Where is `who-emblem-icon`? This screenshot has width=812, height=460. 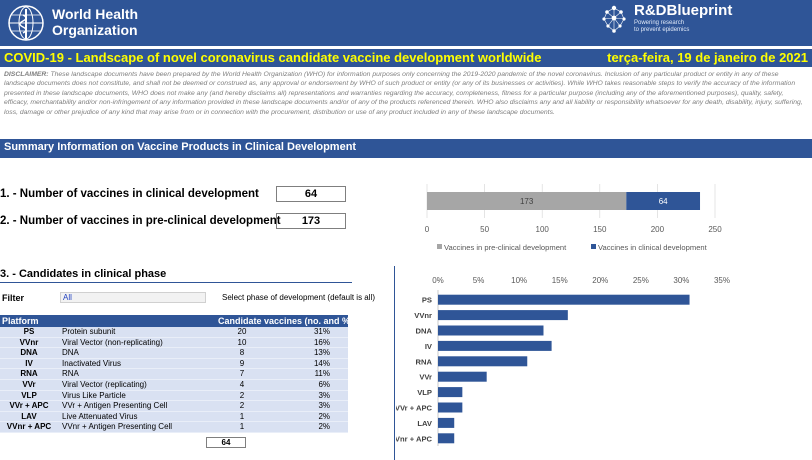
who-emblem-icon is located at coordinates (26, 23).